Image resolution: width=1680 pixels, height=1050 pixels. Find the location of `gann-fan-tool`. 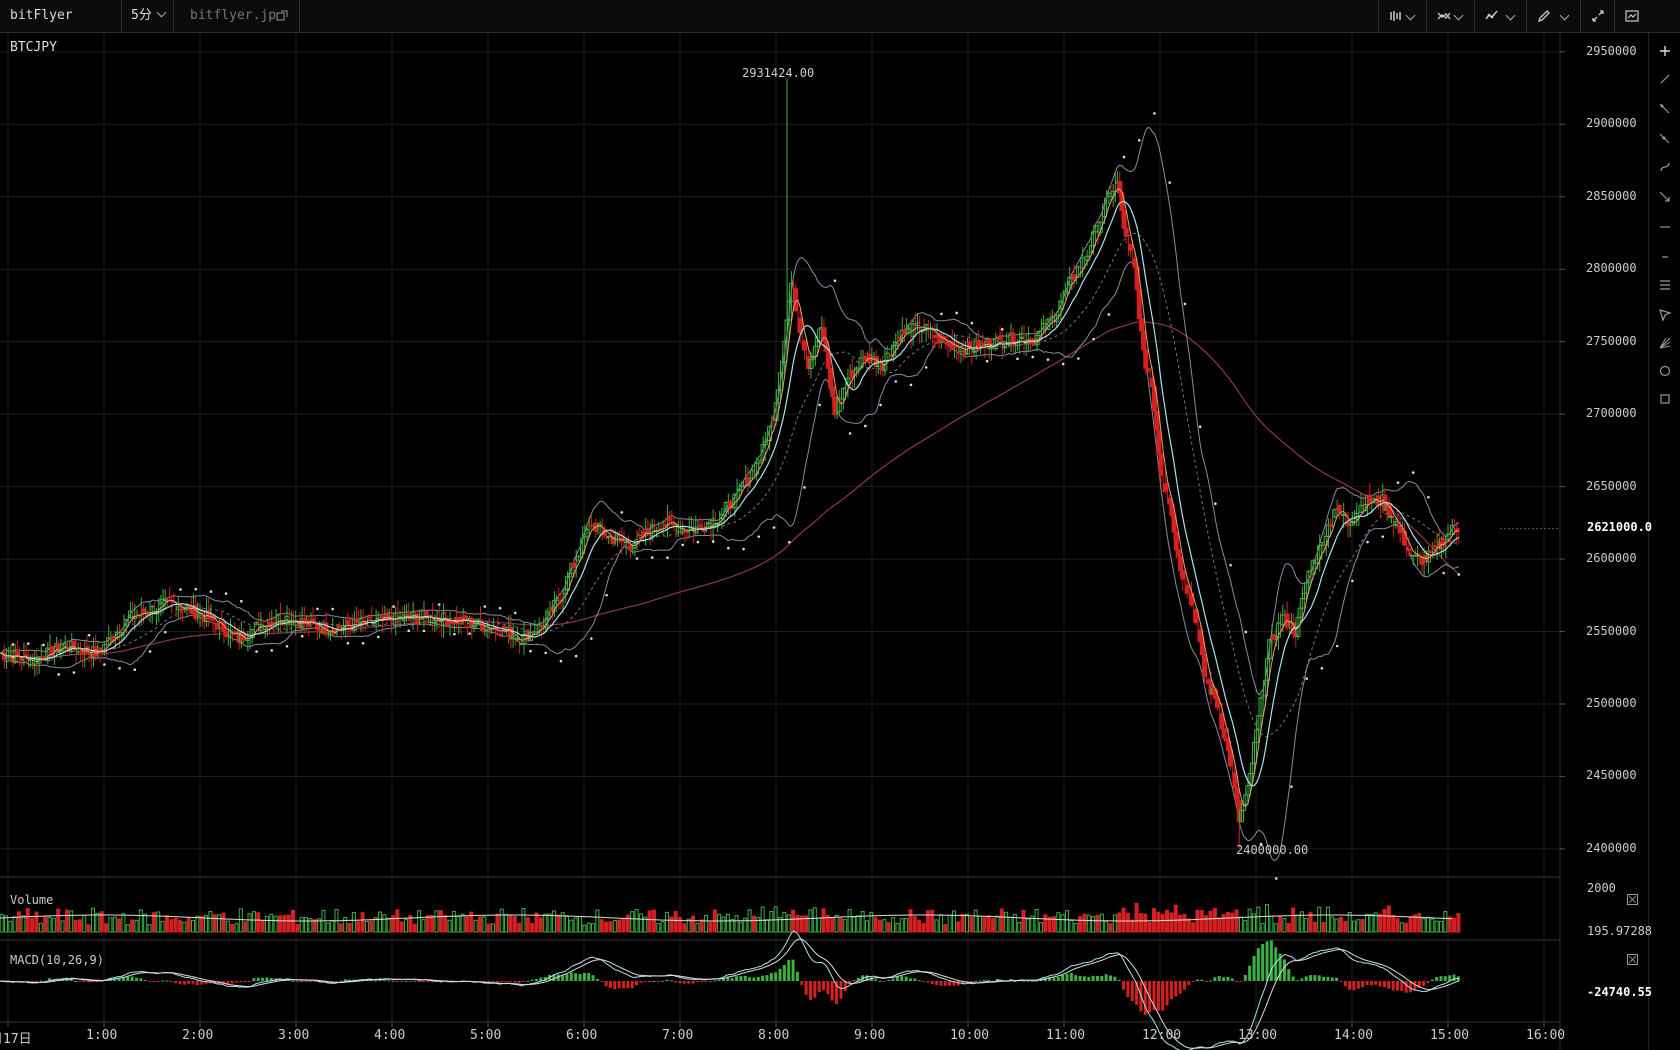

gann-fan-tool is located at coordinates (1664, 343).